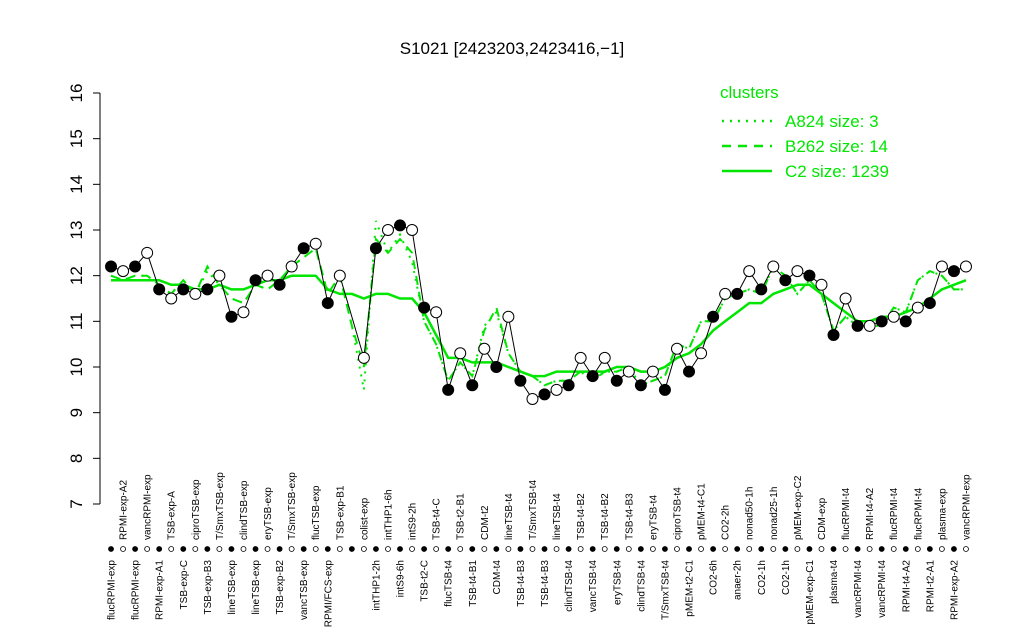 Image resolution: width=1024 pixels, height=640 pixels. I want to click on x-tick-label: TSB-exp-B1, so click(340, 512).